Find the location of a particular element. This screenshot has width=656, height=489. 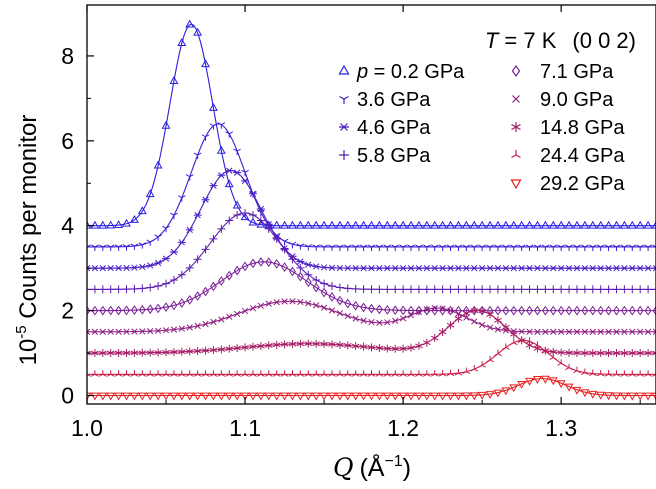

x-tick-label: 1.3 is located at coordinates (561, 428).